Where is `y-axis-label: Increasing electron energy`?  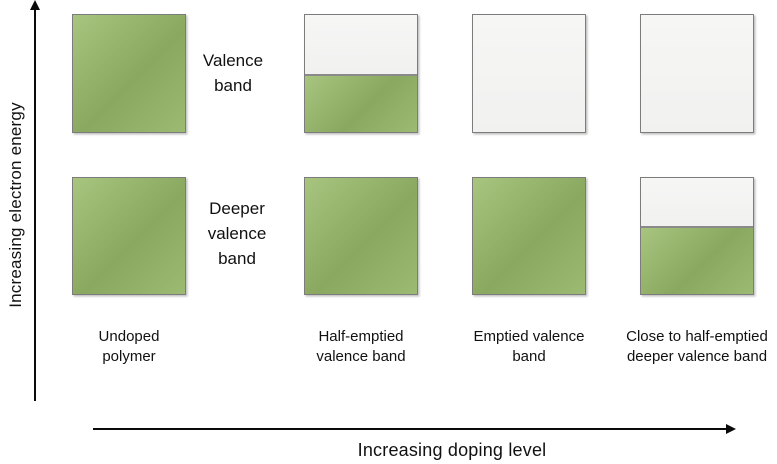
y-axis-label: Increasing electron energy is located at coordinates (15, 205).